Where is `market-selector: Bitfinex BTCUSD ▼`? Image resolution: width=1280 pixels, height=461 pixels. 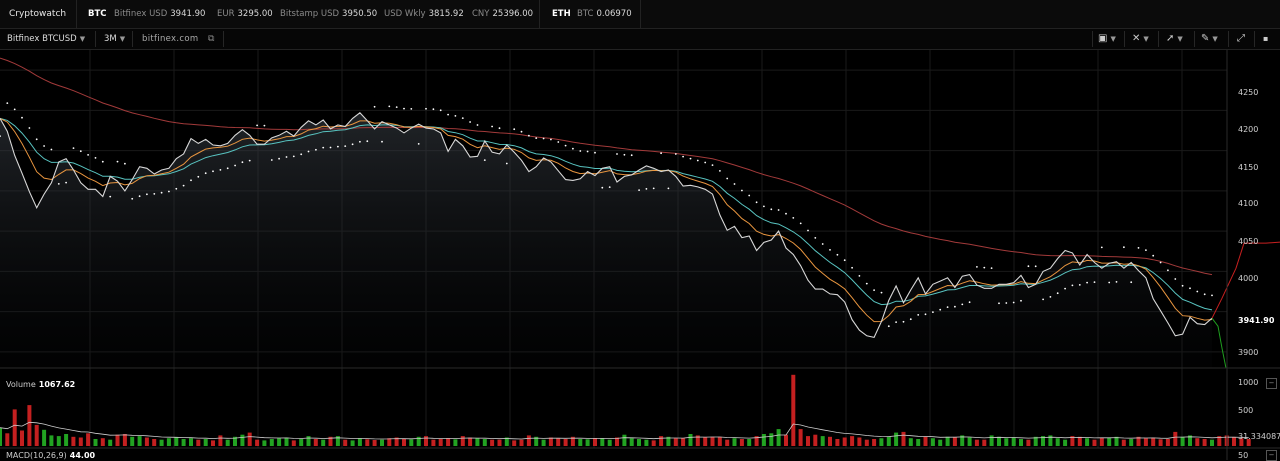 market-selector: Bitfinex BTCUSD ▼ is located at coordinates (46, 39).